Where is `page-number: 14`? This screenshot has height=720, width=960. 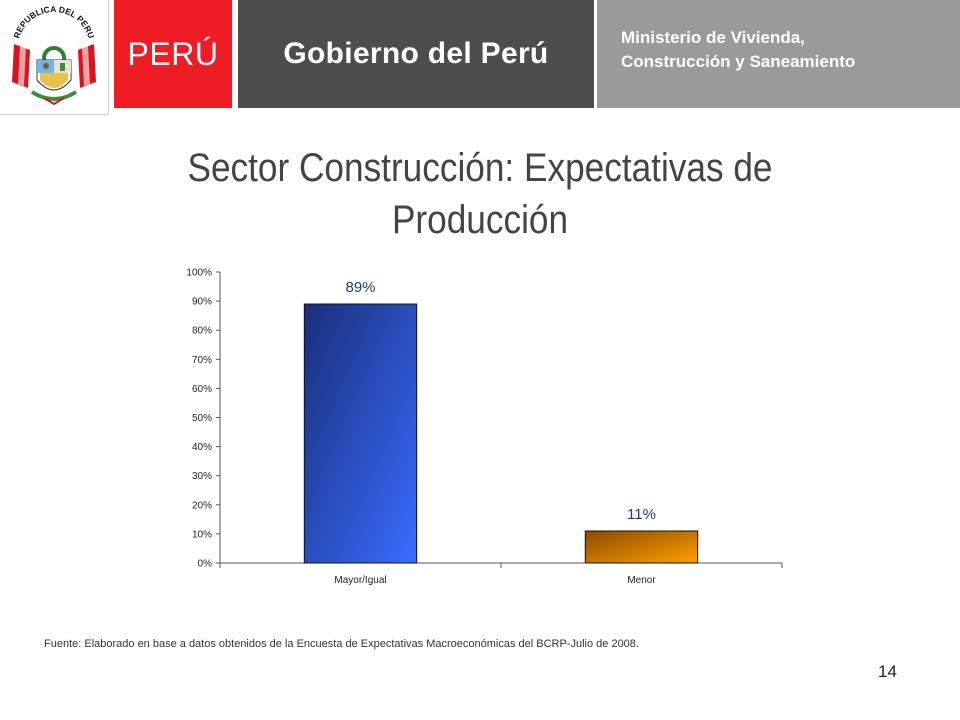 page-number: 14 is located at coordinates (887, 671).